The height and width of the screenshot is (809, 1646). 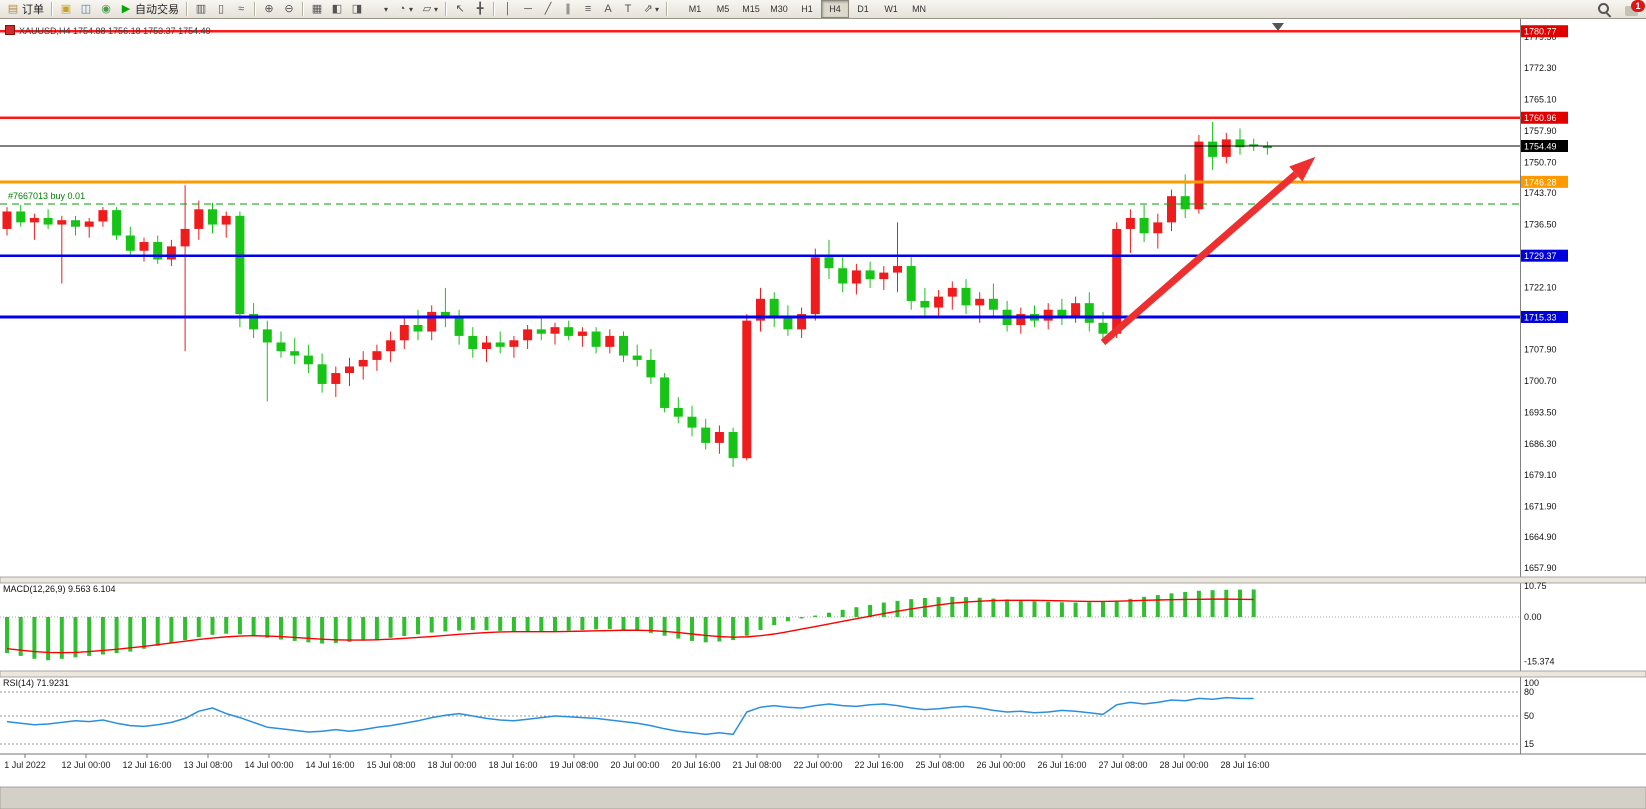 What do you see at coordinates (1635, 8) in the screenshot?
I see `notifications-icon: 1` at bounding box center [1635, 8].